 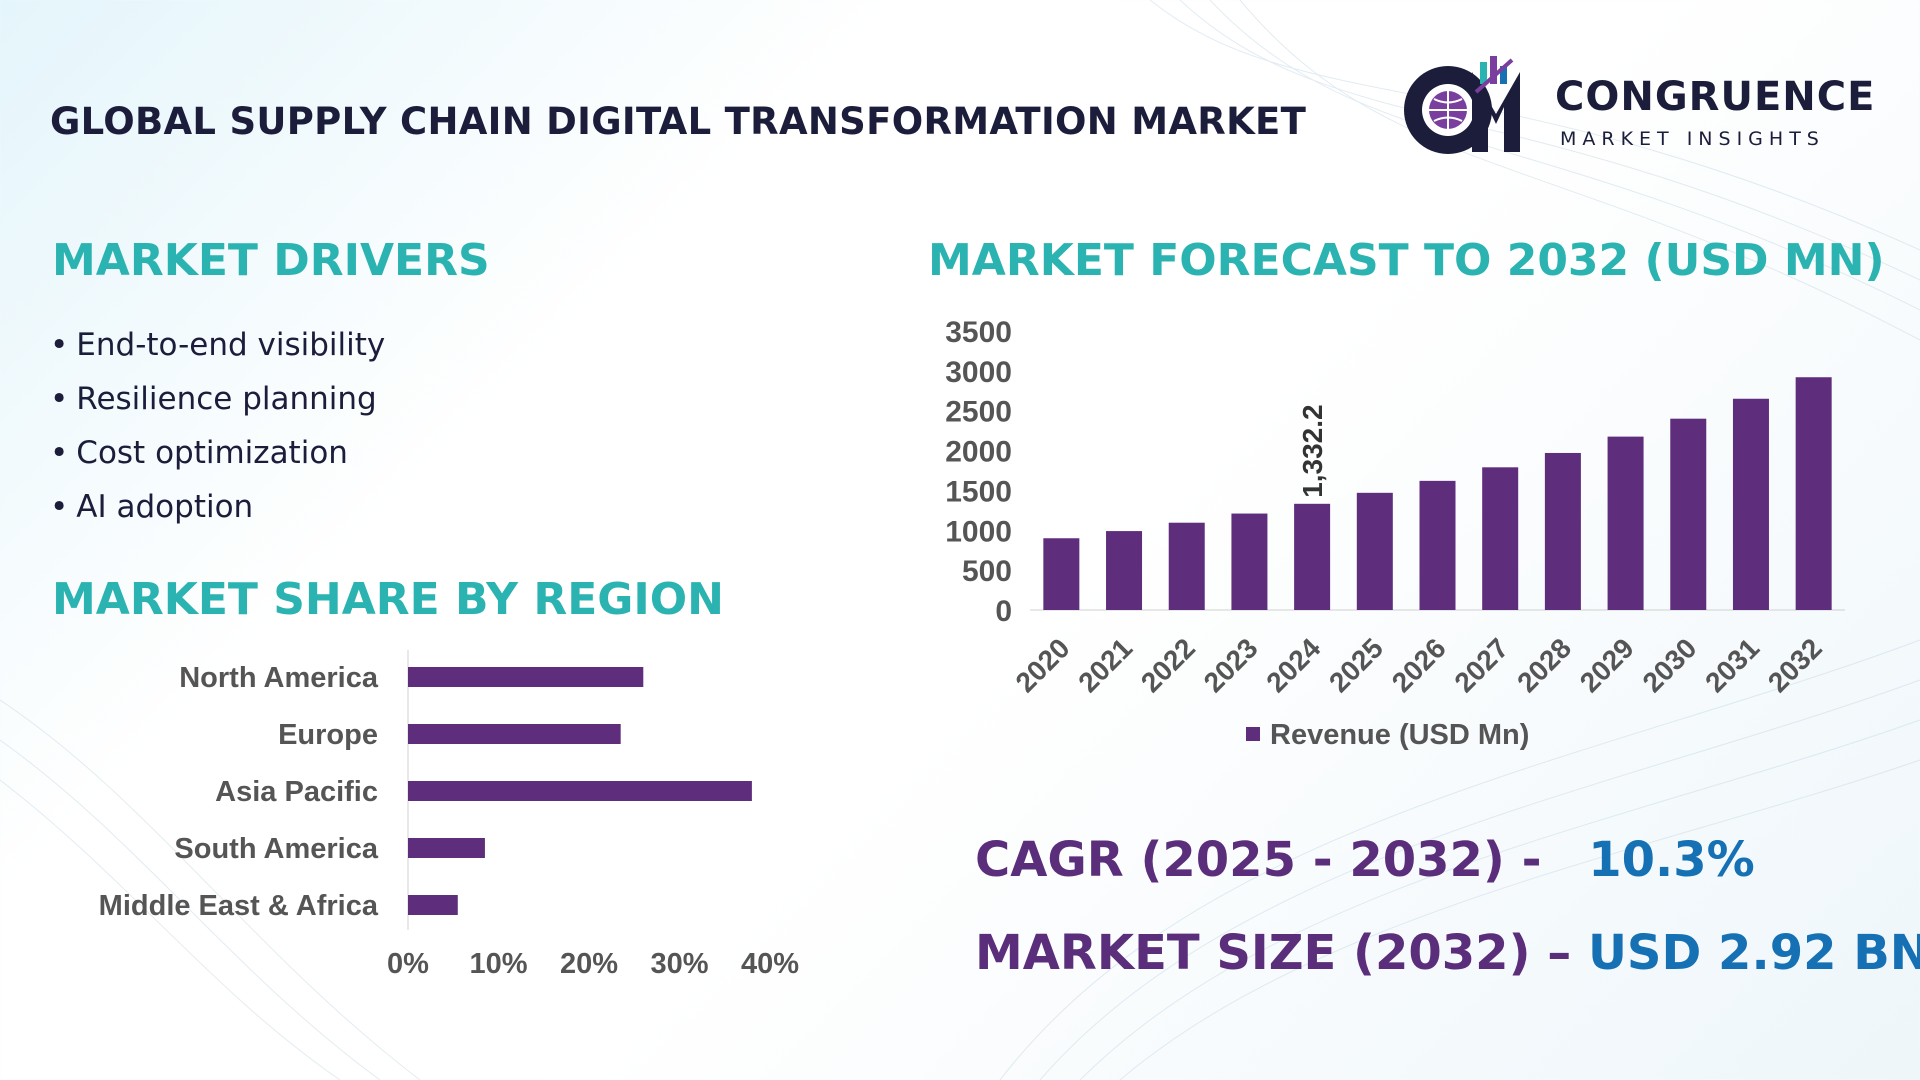 I want to click on company-logo: CONGRUENCE MARKET INSIGHTS, so click(x=1640, y=107).